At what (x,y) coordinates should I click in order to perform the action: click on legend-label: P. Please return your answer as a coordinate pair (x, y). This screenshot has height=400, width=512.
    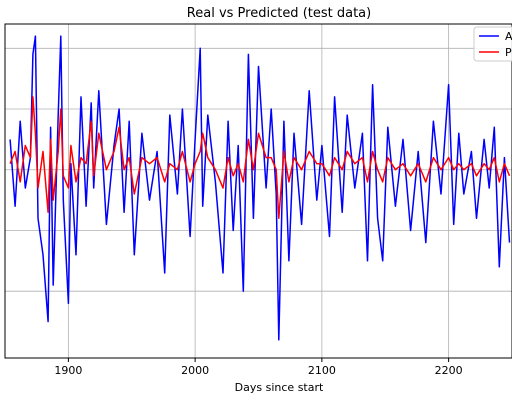
    Looking at the image, I should click on (508, 52).